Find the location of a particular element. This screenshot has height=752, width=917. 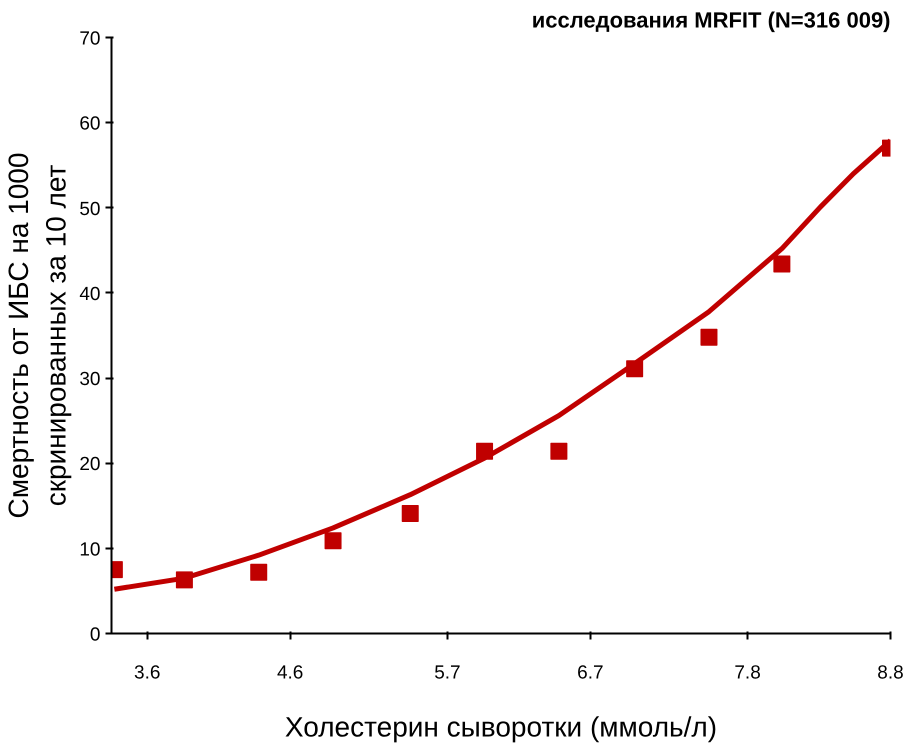

y-tick-label: 10 is located at coordinates (90, 549).